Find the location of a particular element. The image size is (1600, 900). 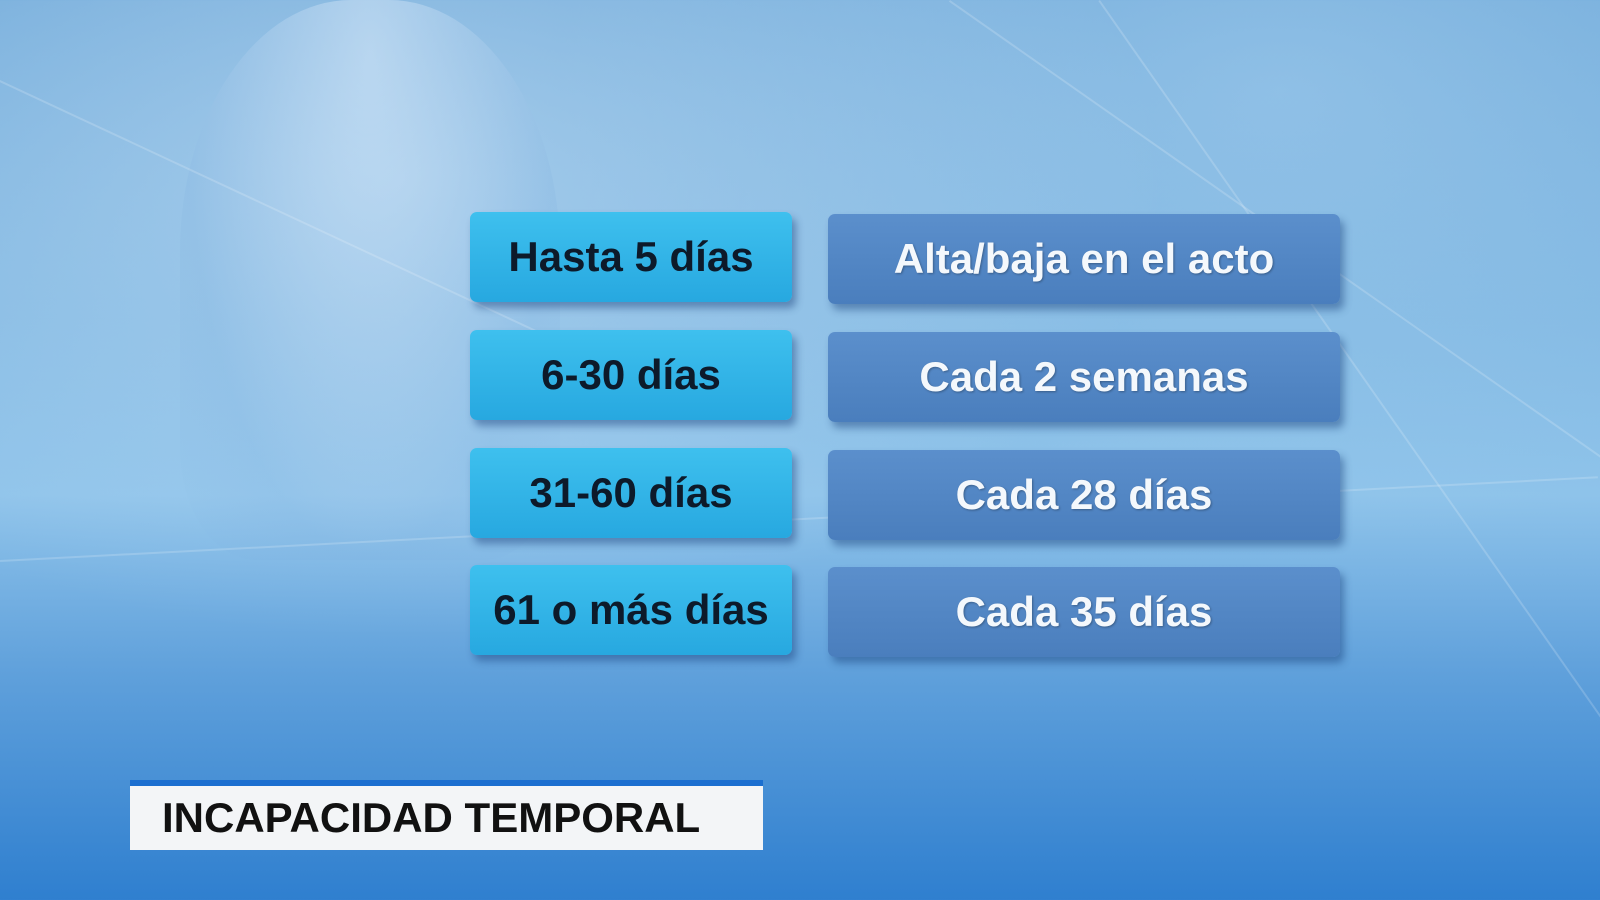

frequency-box: Cada 2 semanas is located at coordinates (1084, 377).